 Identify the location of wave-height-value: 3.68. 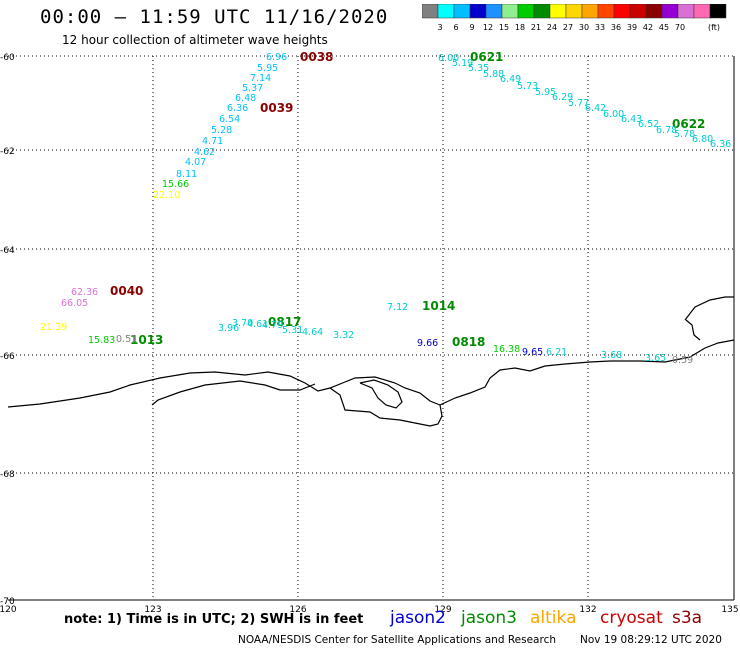
(611, 355).